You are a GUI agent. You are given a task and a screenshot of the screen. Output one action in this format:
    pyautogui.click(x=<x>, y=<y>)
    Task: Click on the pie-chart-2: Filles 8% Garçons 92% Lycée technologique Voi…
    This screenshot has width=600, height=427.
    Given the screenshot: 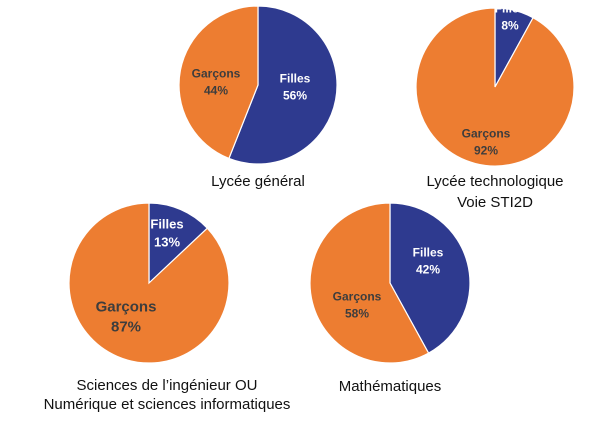 What is the action you would take?
    pyautogui.click(x=495, y=106)
    